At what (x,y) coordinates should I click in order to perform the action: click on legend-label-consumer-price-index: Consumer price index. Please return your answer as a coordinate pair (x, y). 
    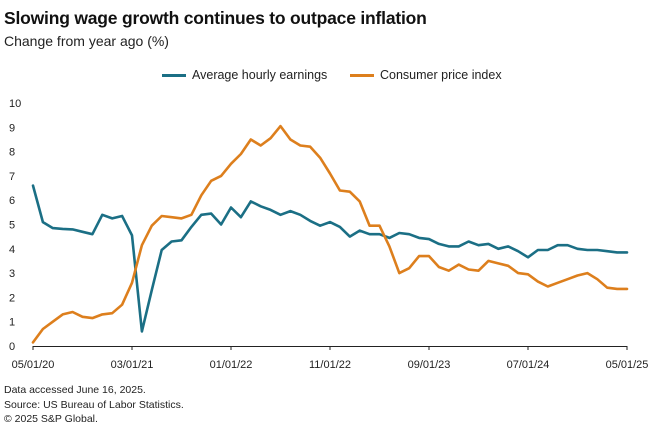
    Looking at the image, I should click on (441, 75).